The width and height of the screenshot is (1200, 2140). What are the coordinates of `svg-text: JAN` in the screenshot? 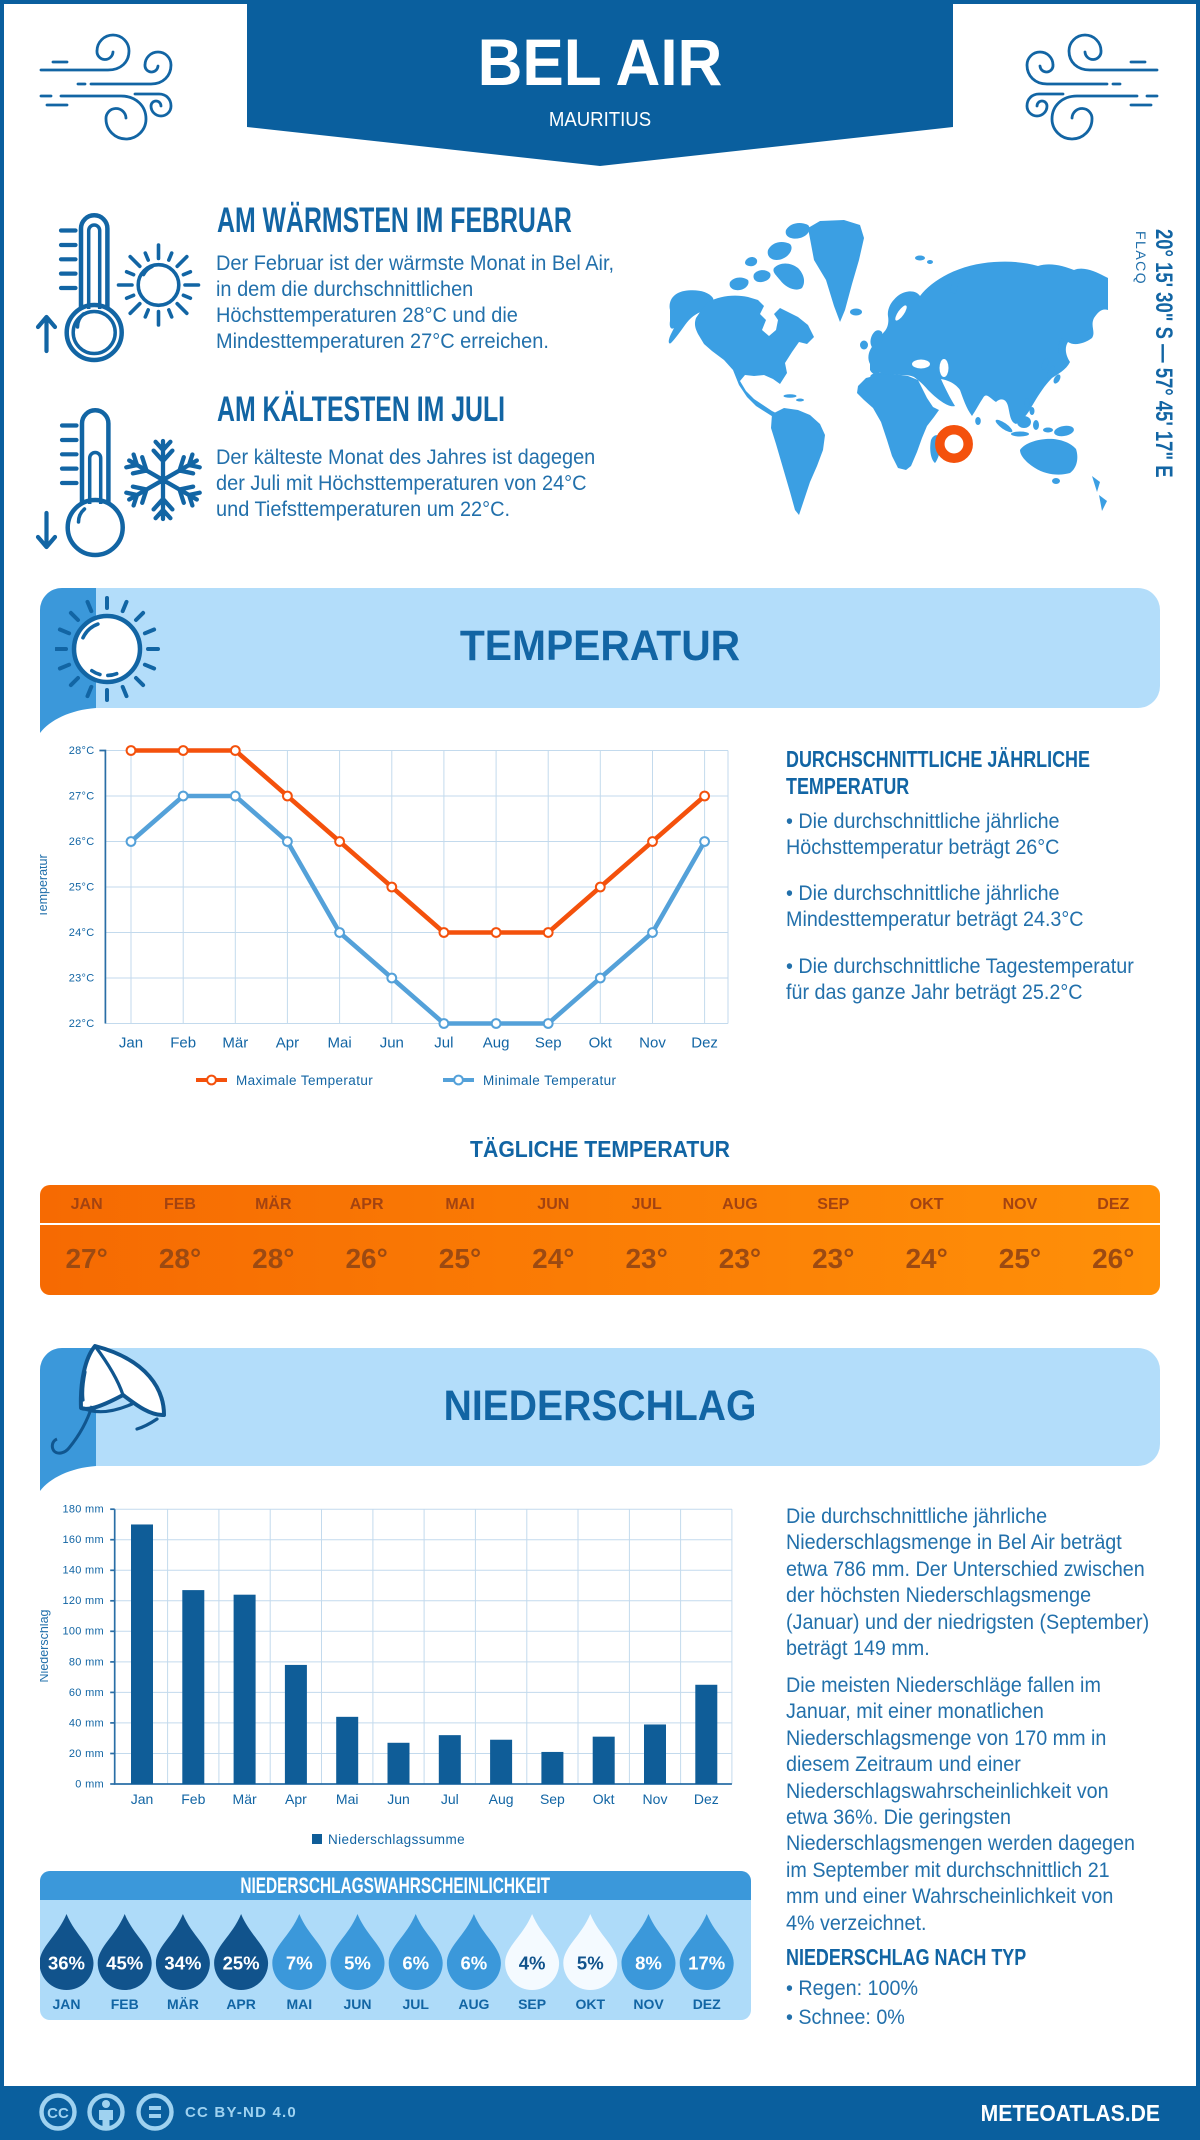 It's located at (66, 2004).